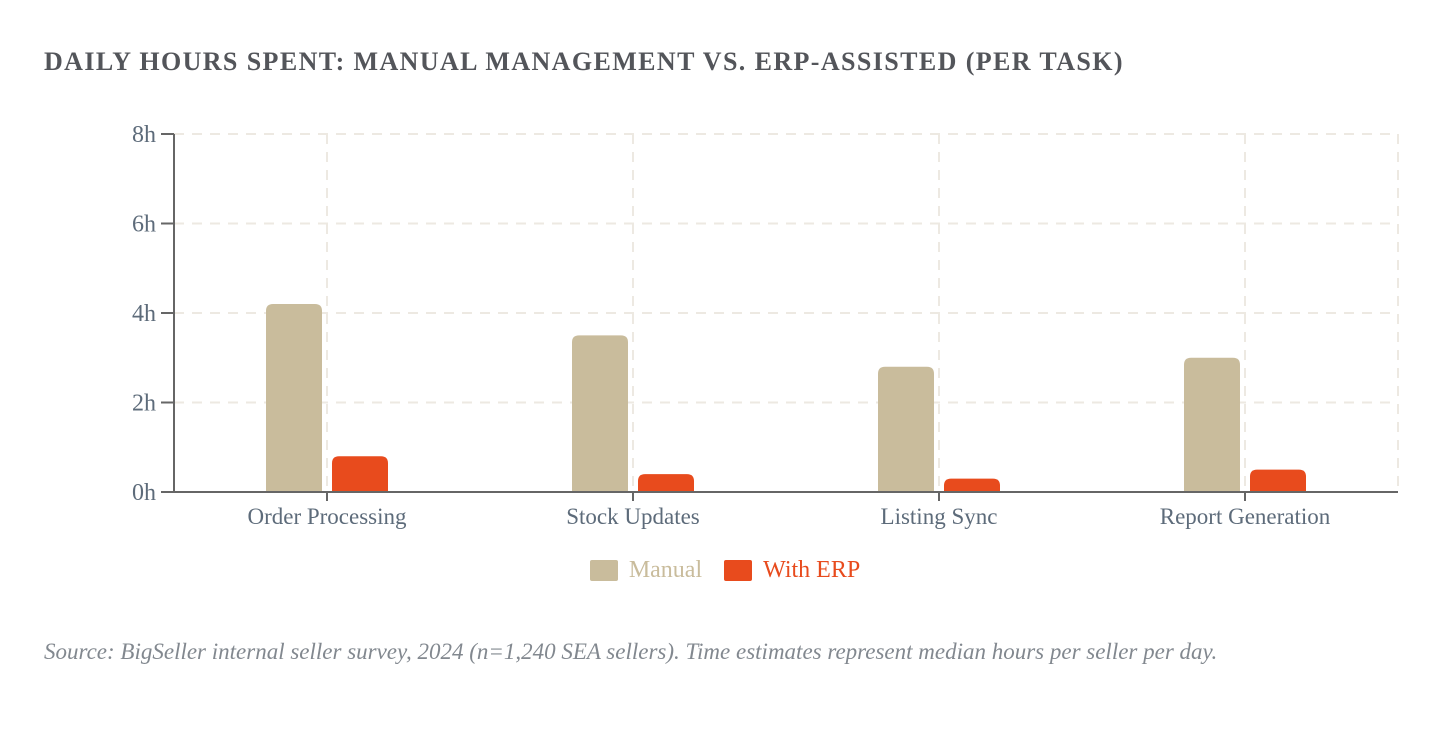  I want to click on bar-manual-listing-sync, so click(906, 429).